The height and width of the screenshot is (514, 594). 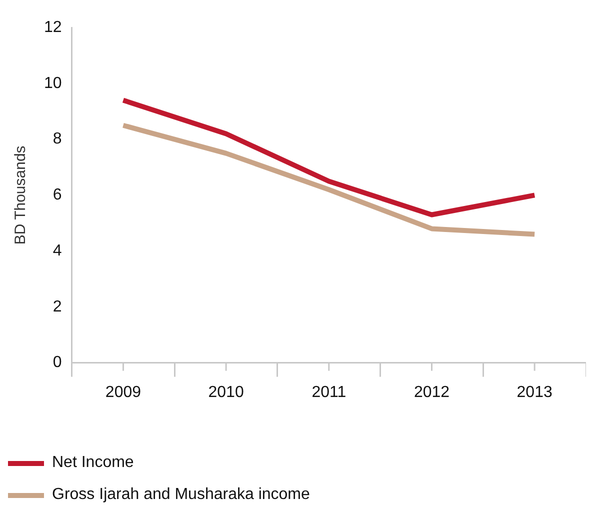 I want to click on legend-label: Net Income, so click(x=93, y=463).